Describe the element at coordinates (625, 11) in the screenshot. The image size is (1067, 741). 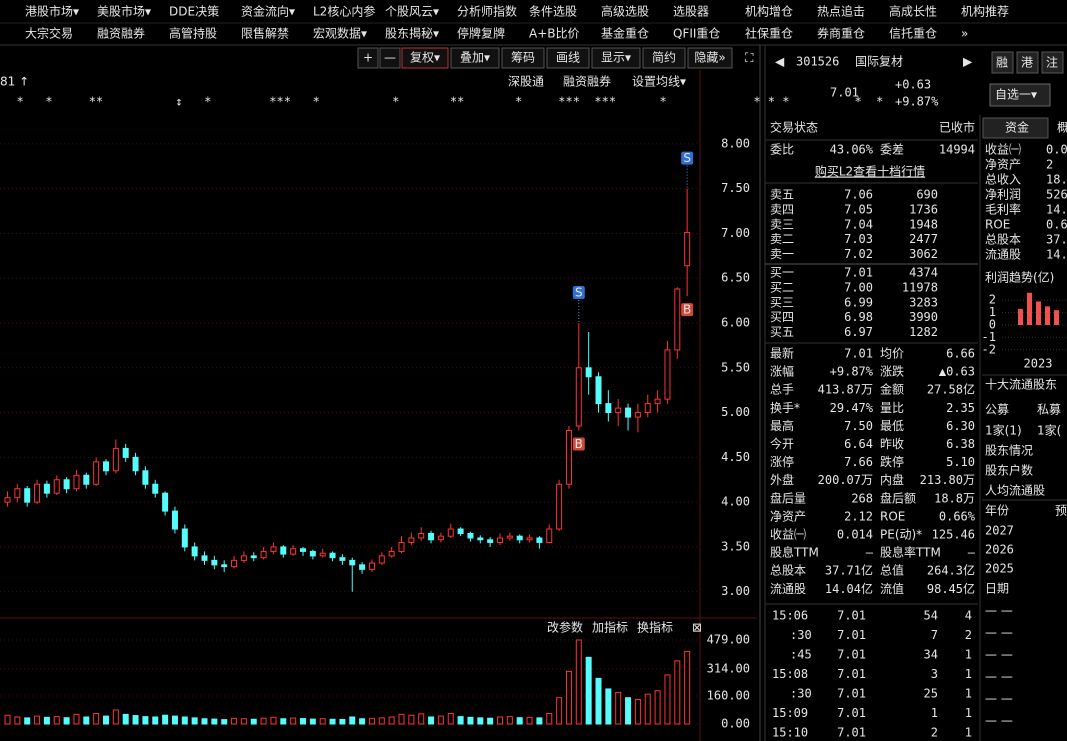
I see `menu-item: 高级选股` at that location.